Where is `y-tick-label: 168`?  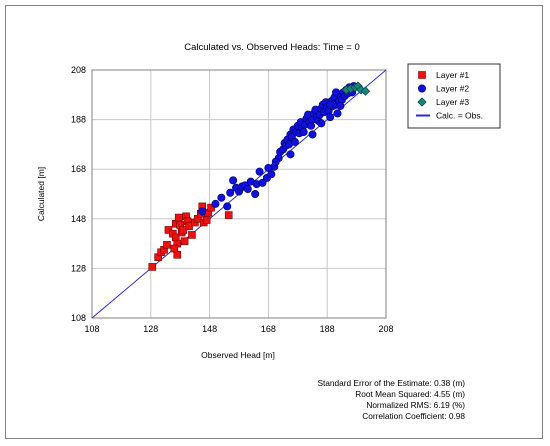 y-tick-label: 168 is located at coordinates (78, 169).